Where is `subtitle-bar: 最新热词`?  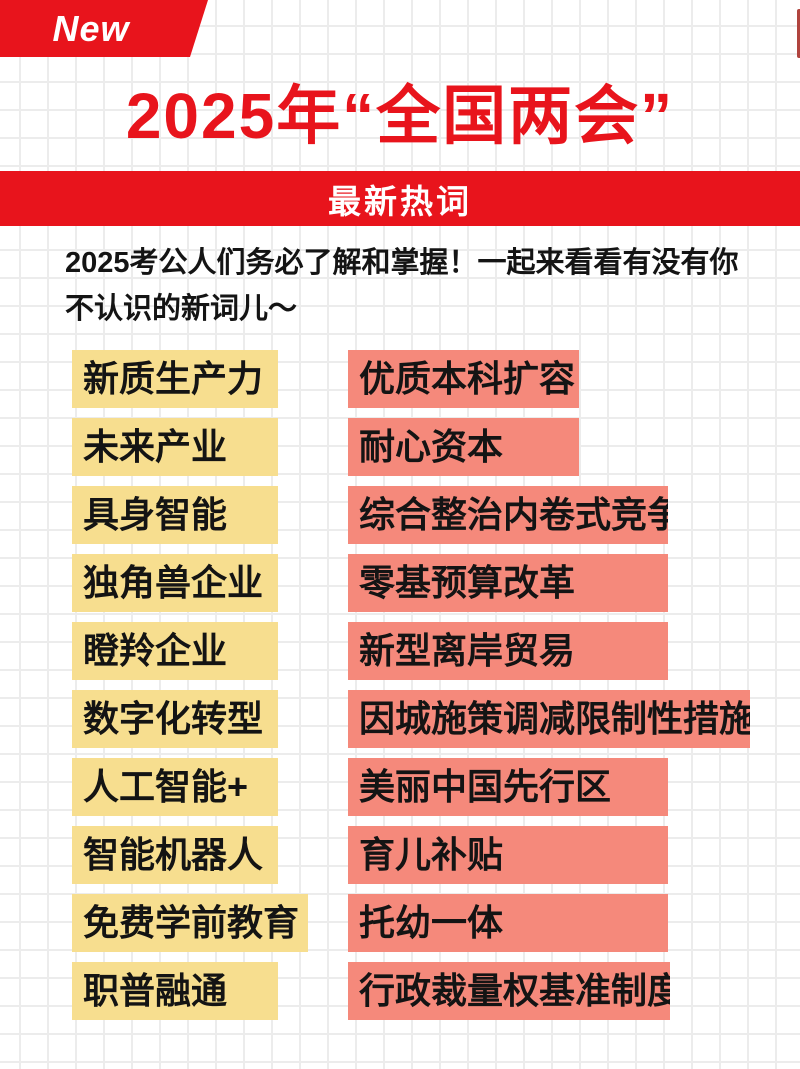
subtitle-bar: 最新热词 is located at coordinates (400, 198).